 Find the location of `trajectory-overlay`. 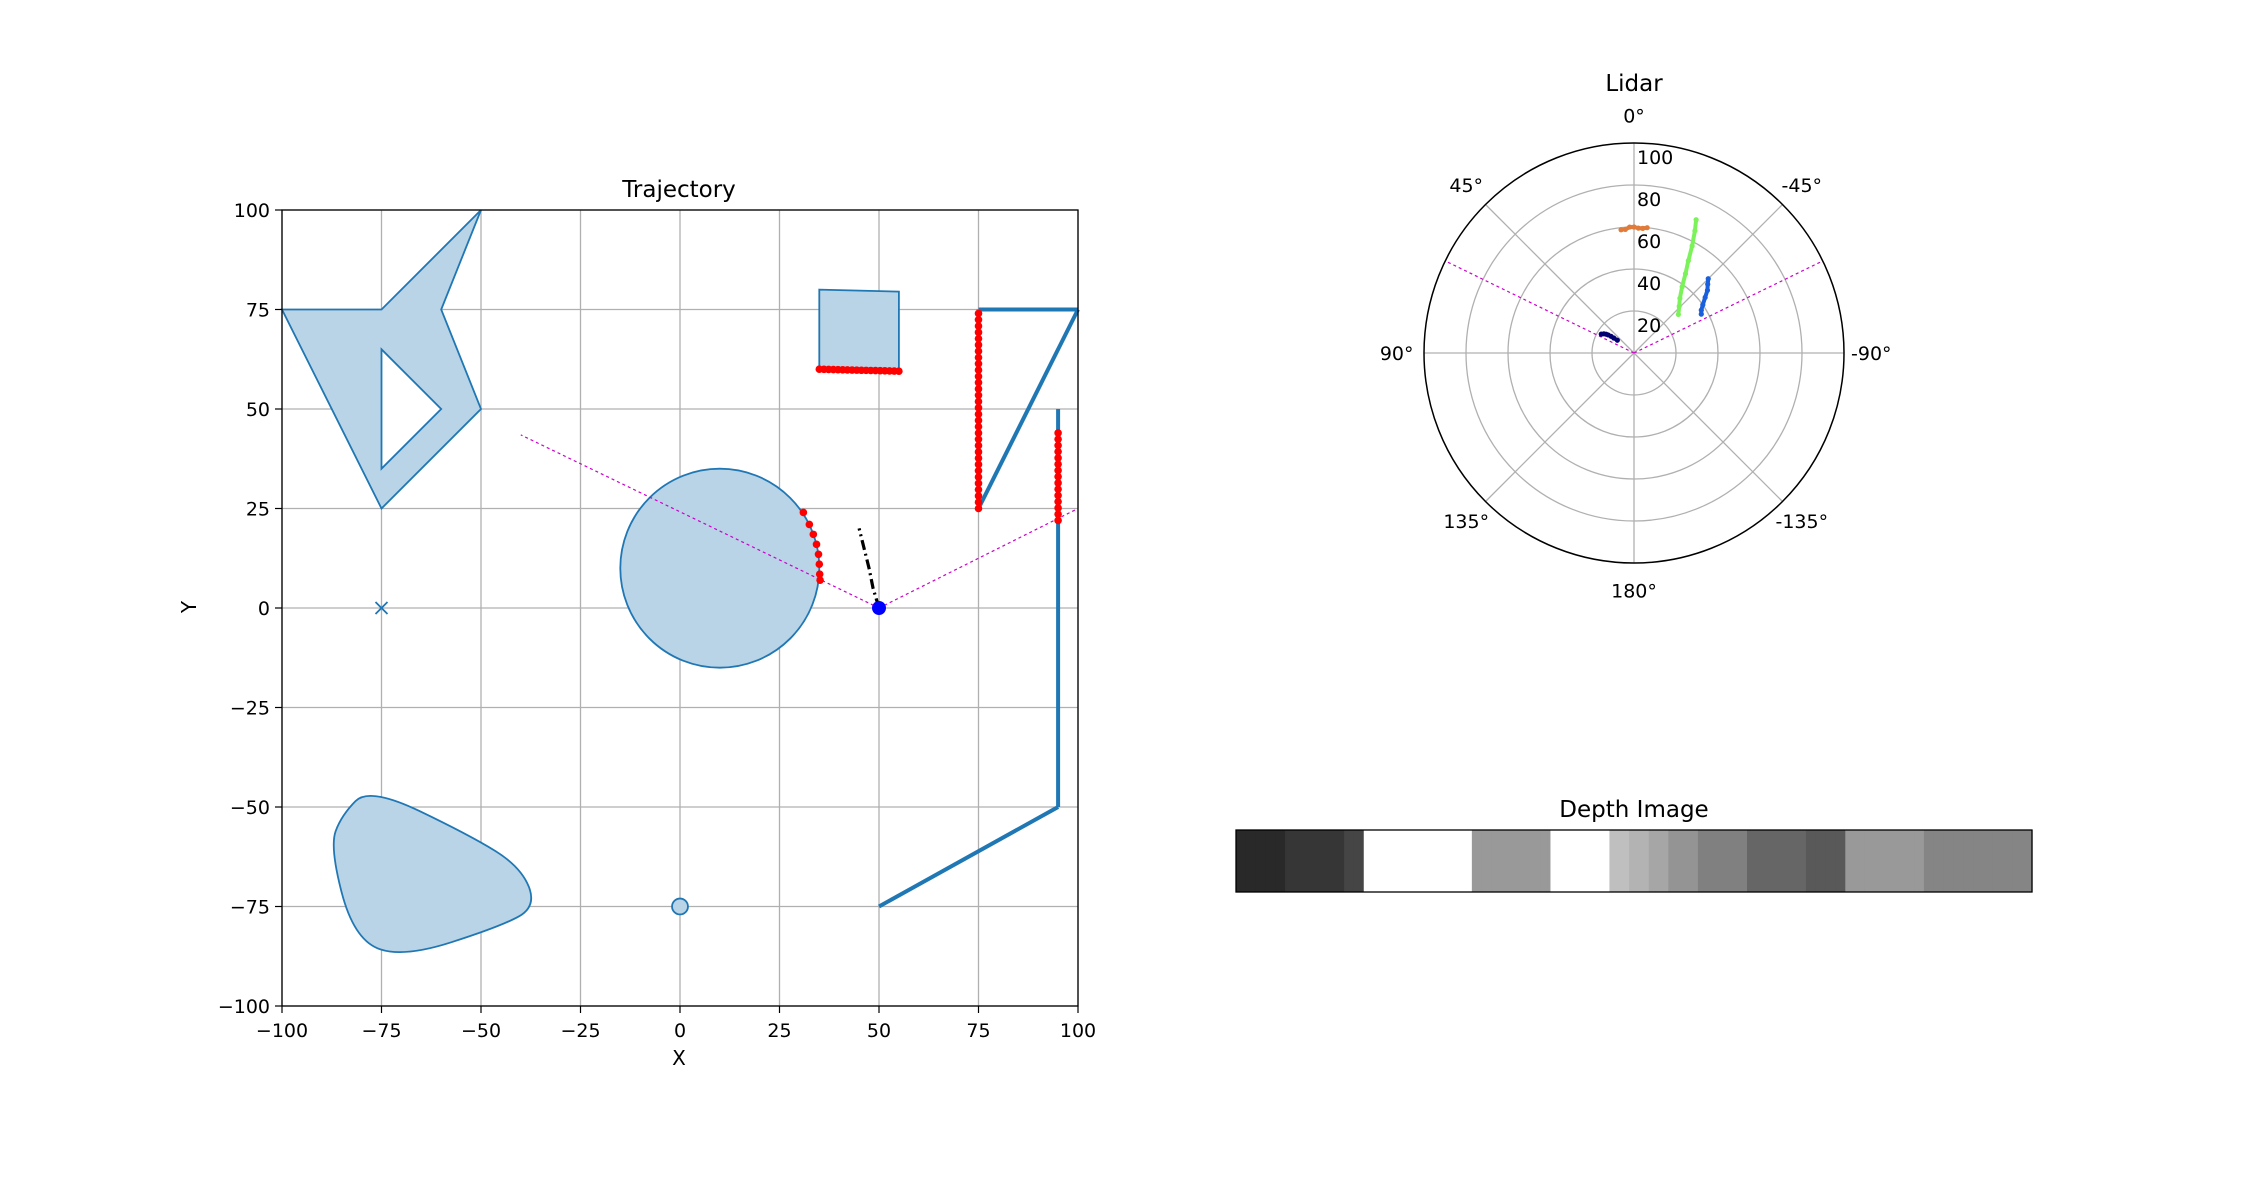

trajectory-overlay is located at coordinates (726, 462).